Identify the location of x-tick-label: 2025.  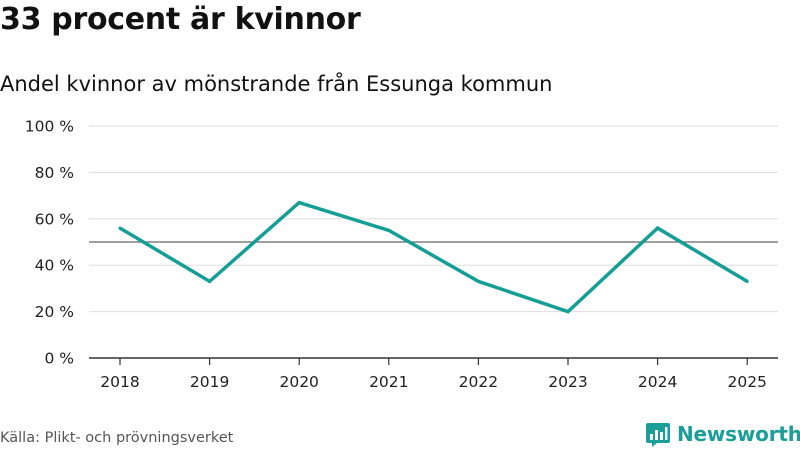
(746, 382).